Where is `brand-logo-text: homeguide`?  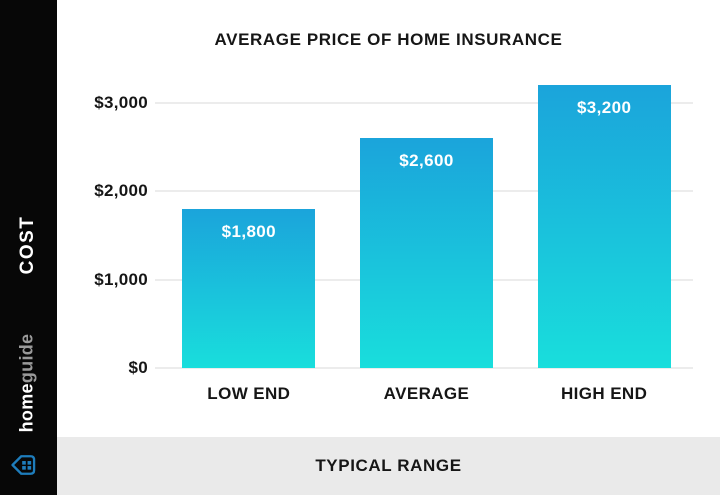 brand-logo-text: homeguide is located at coordinates (27, 383).